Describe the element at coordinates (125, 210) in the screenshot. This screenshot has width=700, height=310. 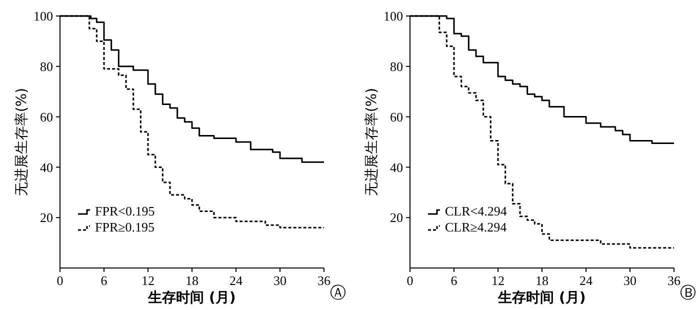
I see `legend-label: FPR<0.195` at that location.